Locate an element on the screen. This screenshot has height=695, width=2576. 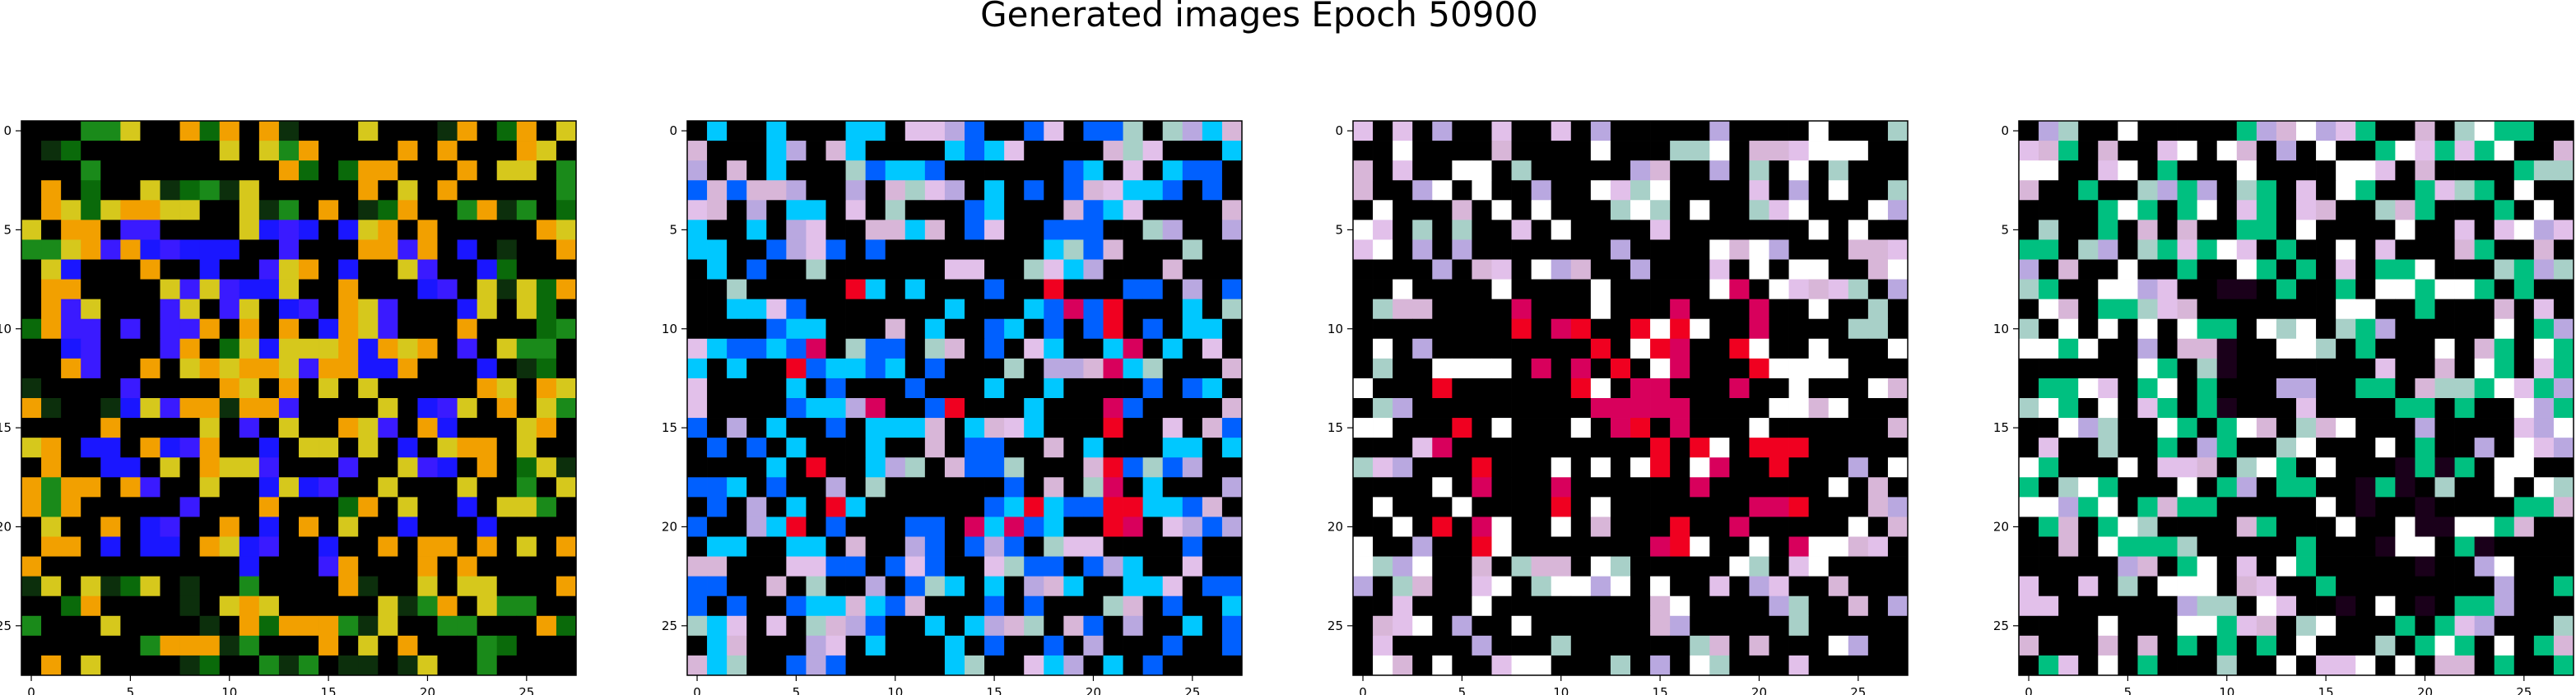
y-tick-label: 10 is located at coordinates (6, 329).